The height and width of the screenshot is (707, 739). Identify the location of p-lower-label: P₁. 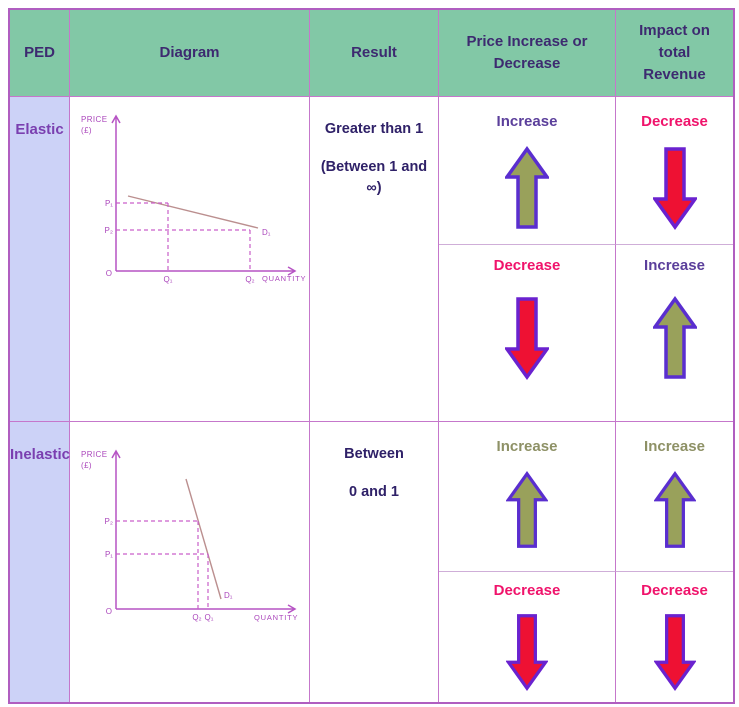
(109, 554).